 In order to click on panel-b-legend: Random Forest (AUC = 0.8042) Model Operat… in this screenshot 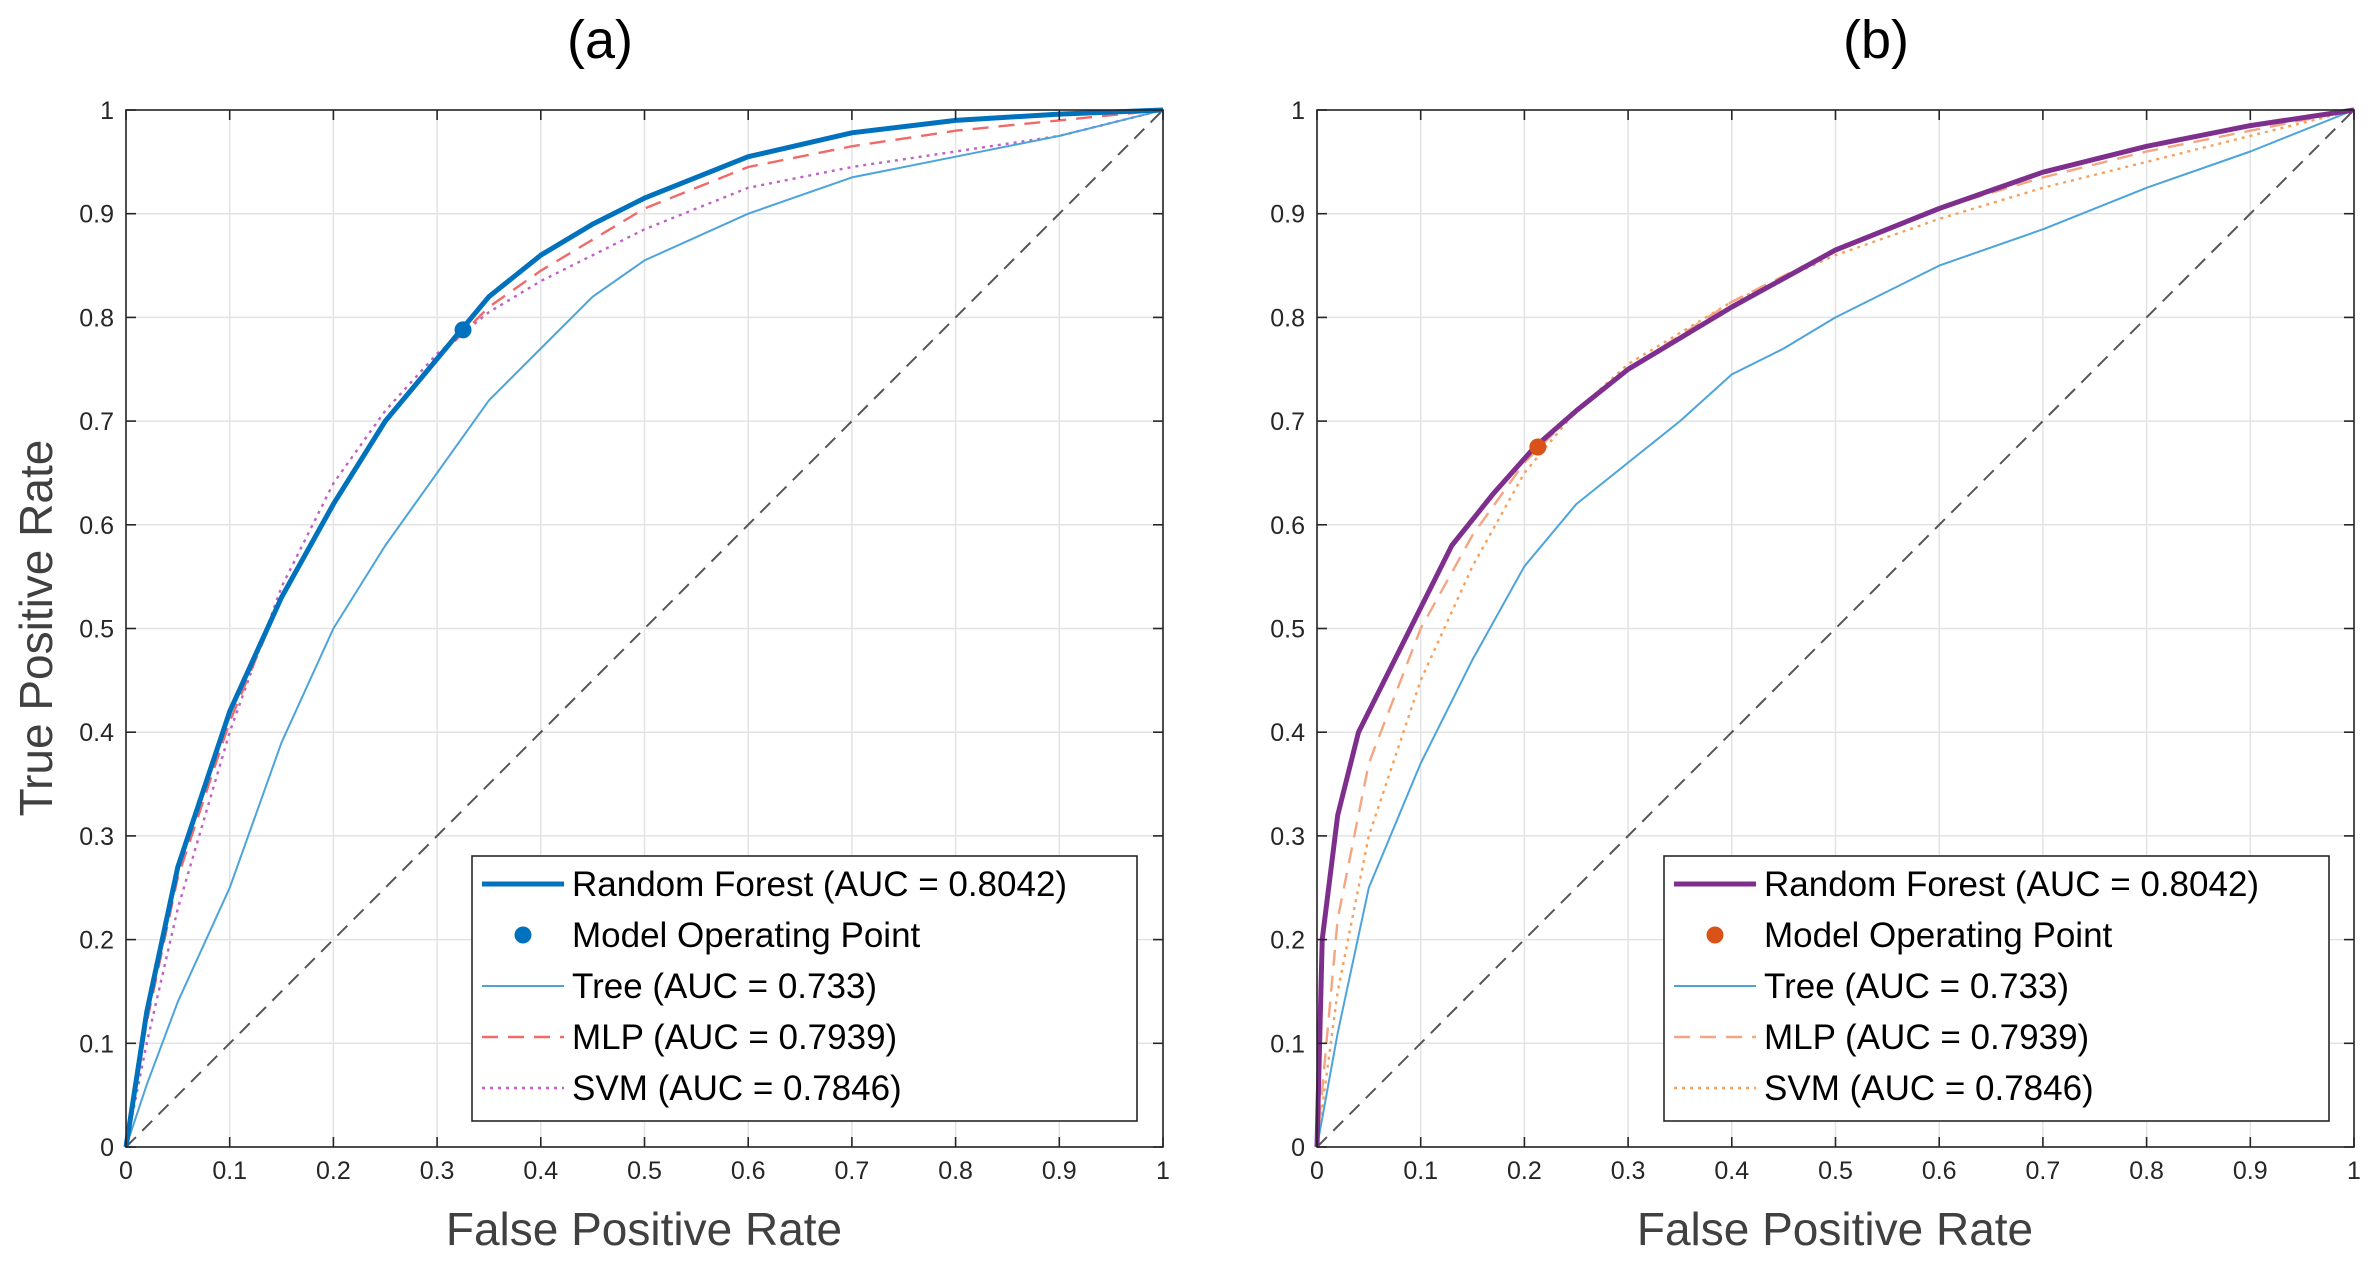, I will do `click(1996, 988)`.